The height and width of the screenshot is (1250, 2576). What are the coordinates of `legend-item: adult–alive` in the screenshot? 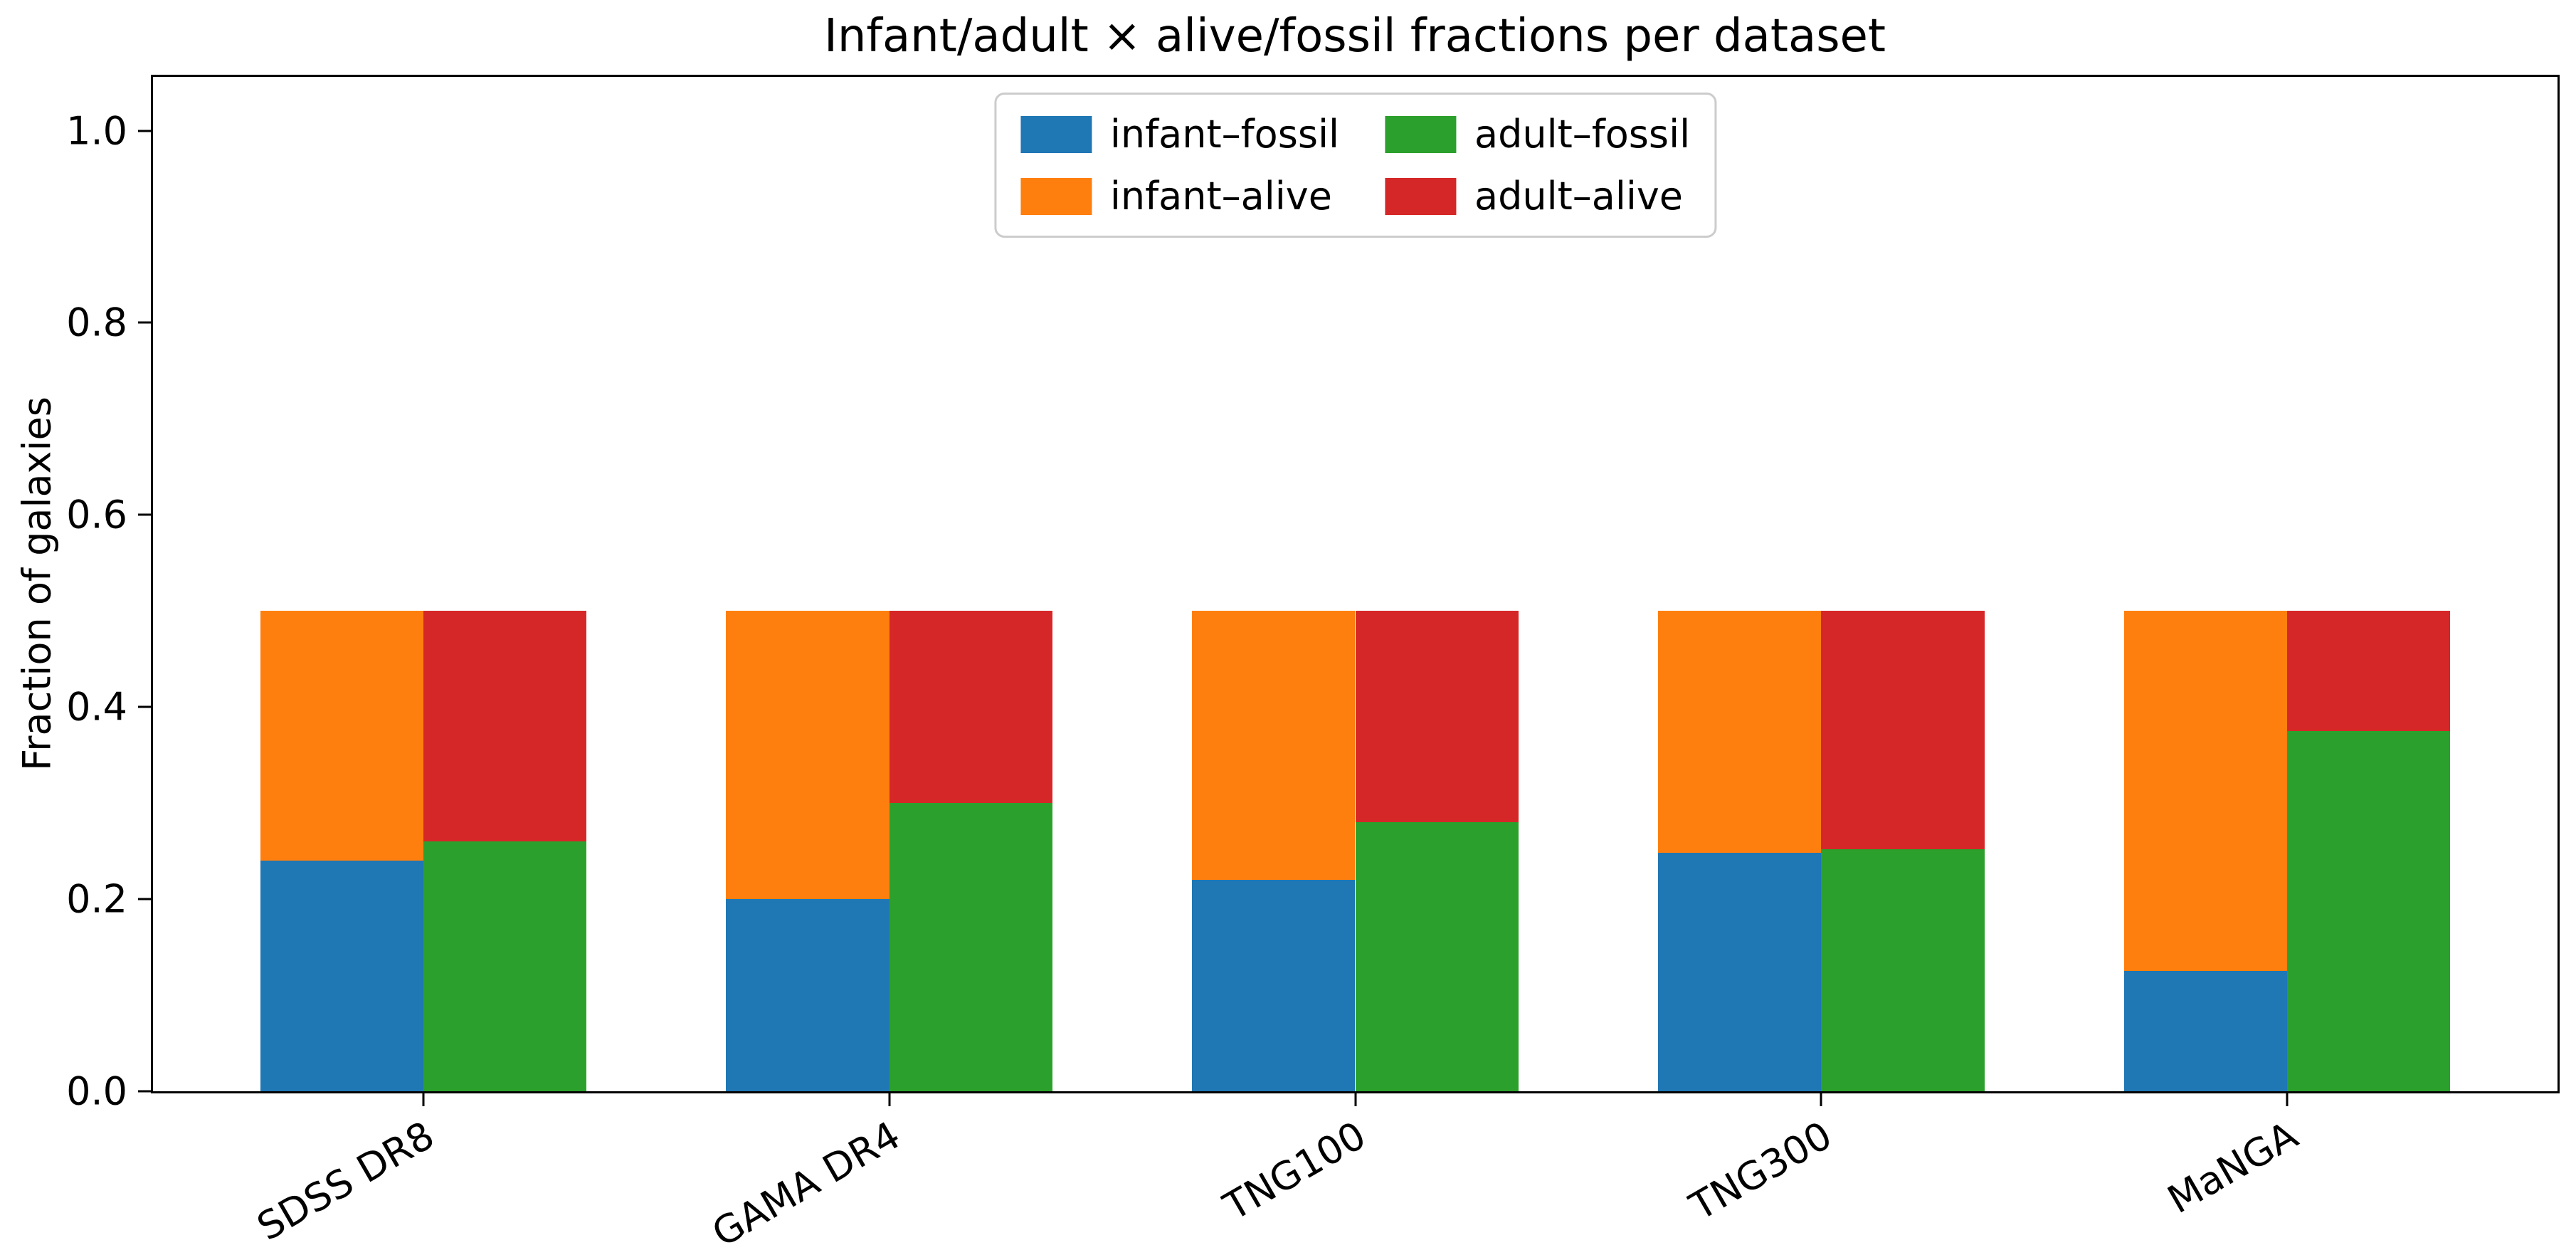 It's located at (1537, 196).